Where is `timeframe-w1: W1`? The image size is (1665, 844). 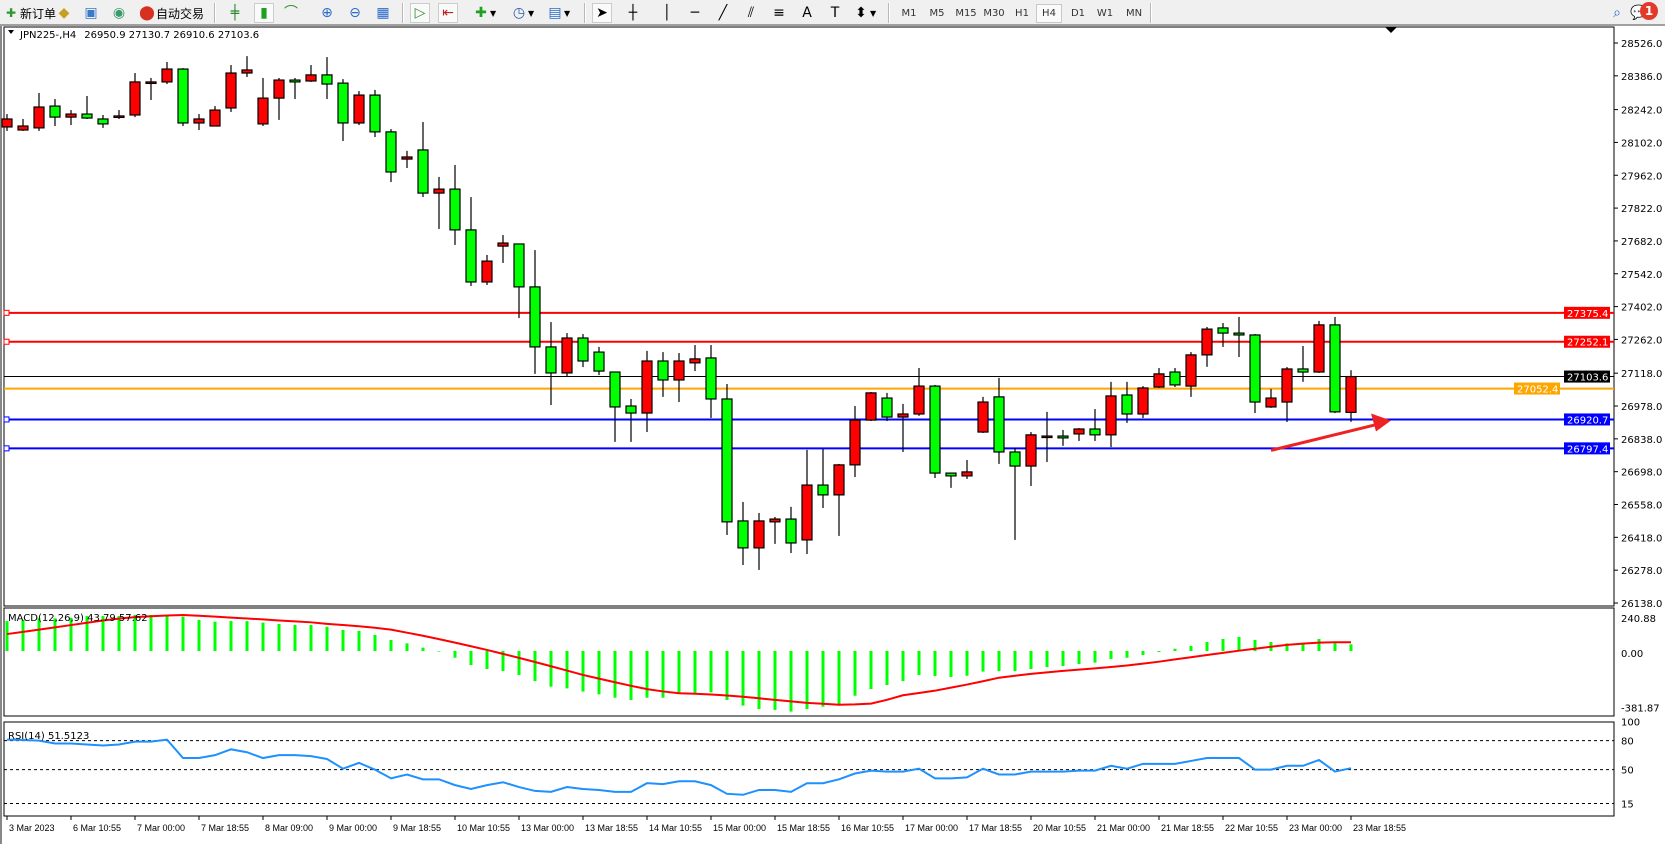 timeframe-w1: W1 is located at coordinates (1105, 13).